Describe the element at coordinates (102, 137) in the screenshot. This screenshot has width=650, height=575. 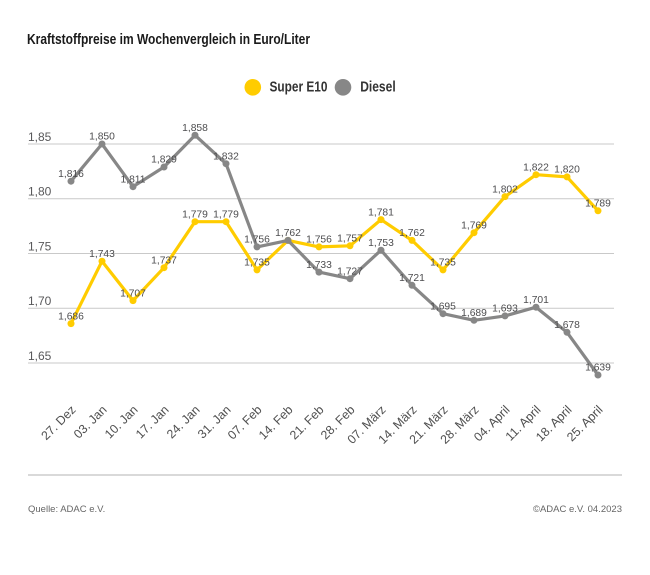
I see `svg-text: 1,850` at that location.